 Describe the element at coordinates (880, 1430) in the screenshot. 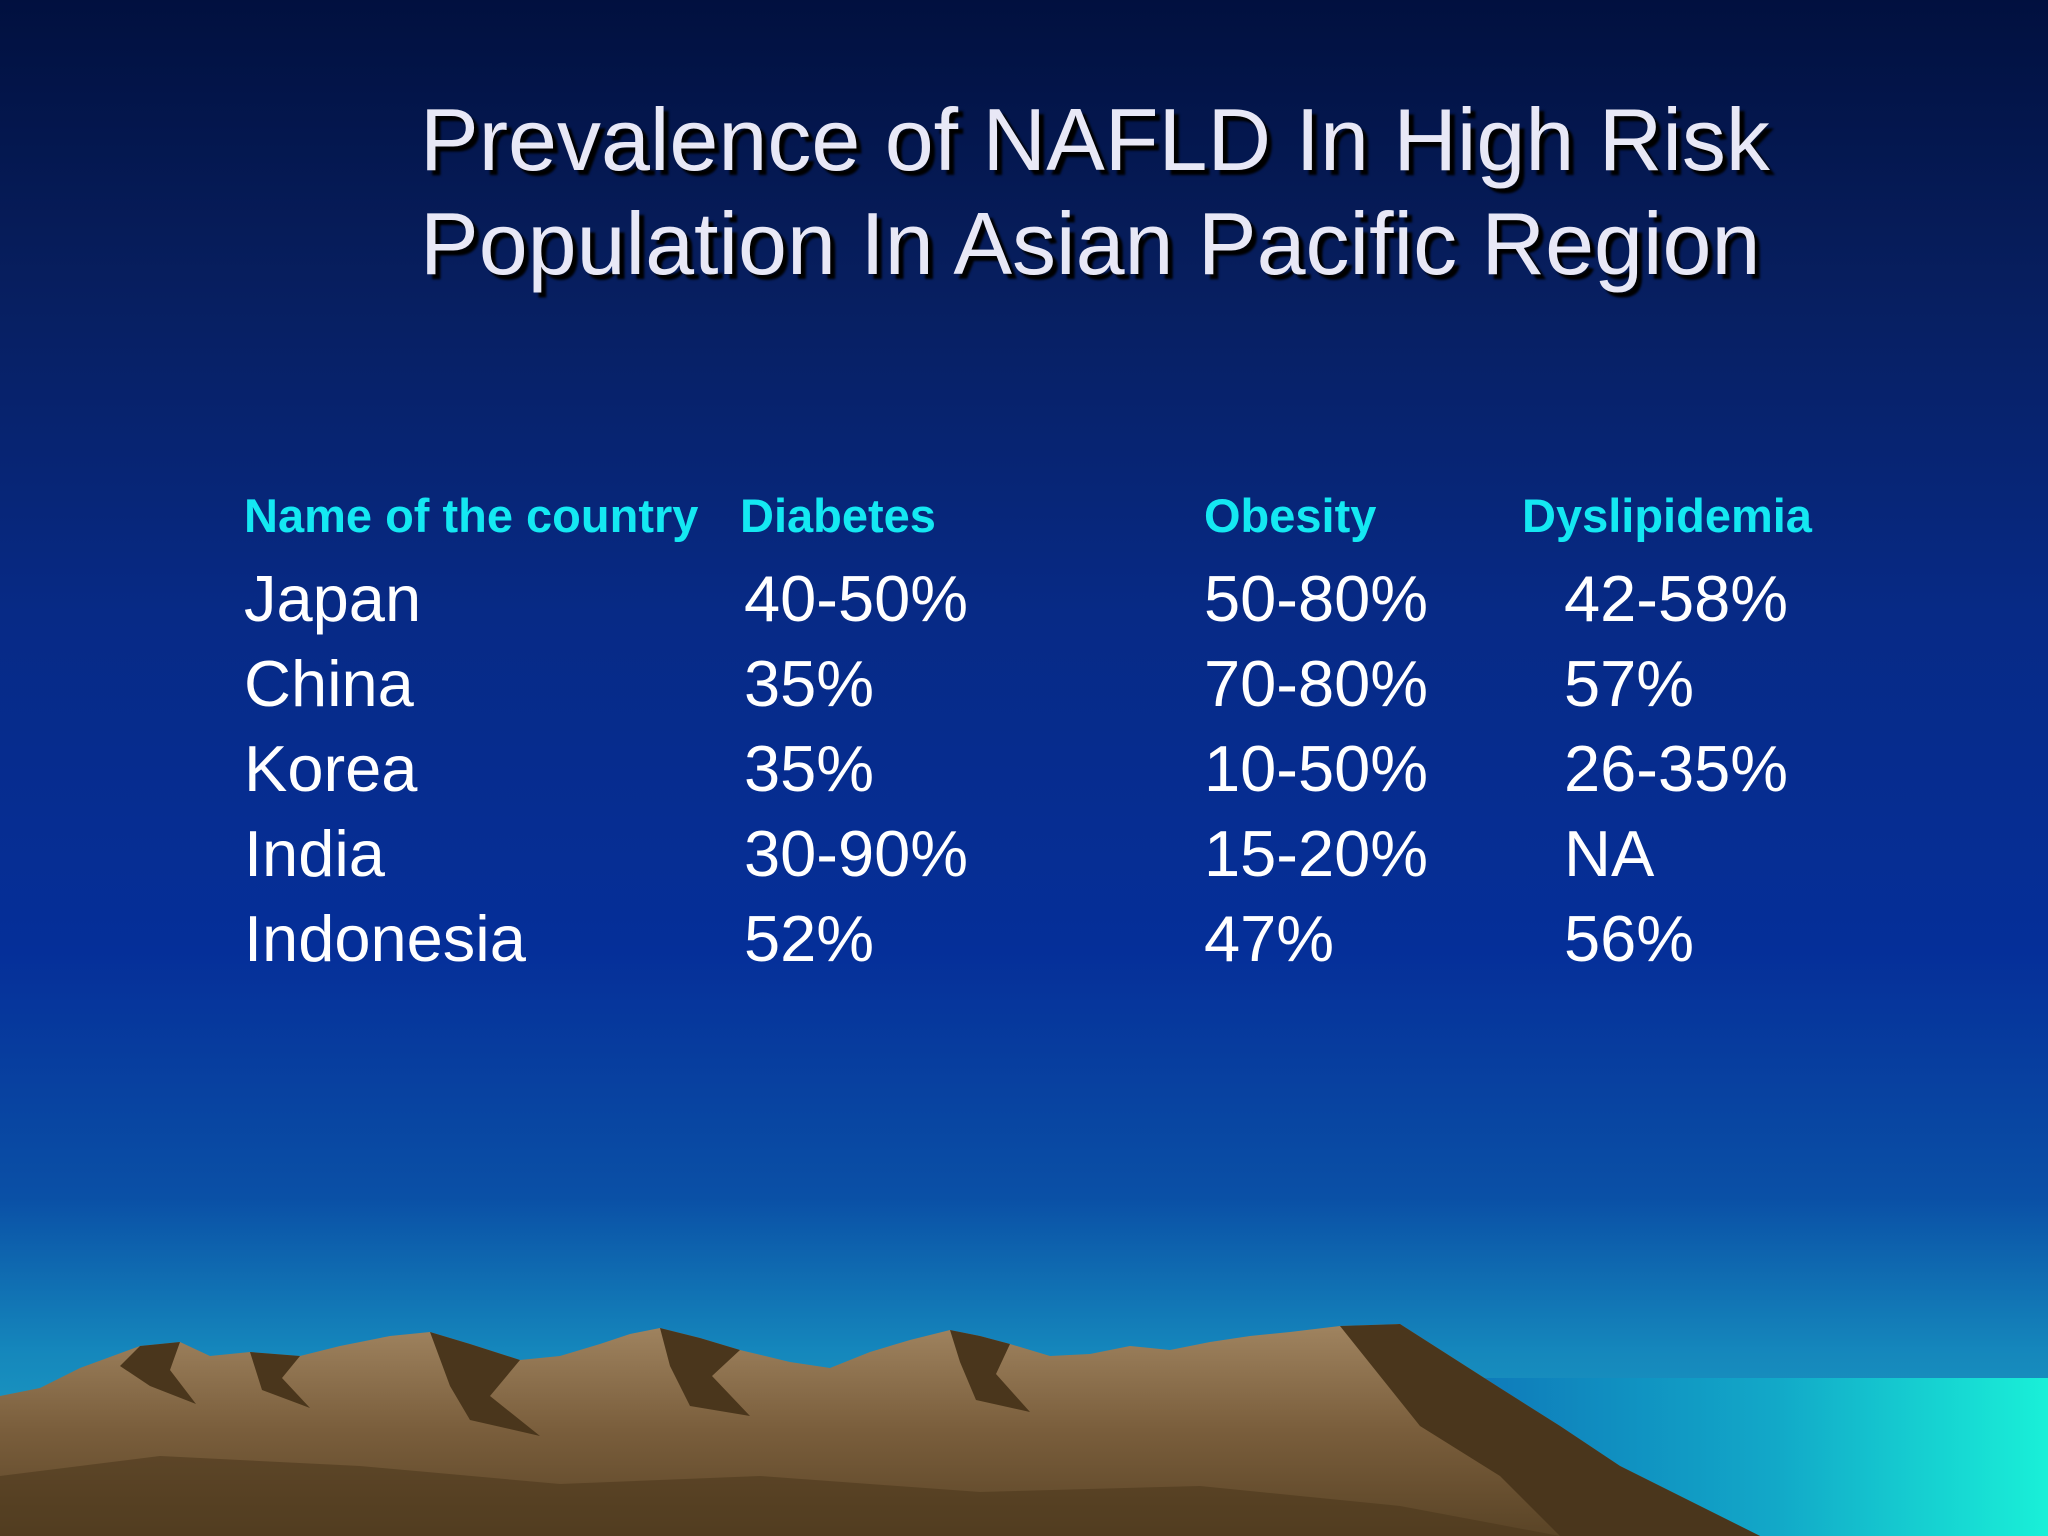

I see `mountain-shadows` at that location.